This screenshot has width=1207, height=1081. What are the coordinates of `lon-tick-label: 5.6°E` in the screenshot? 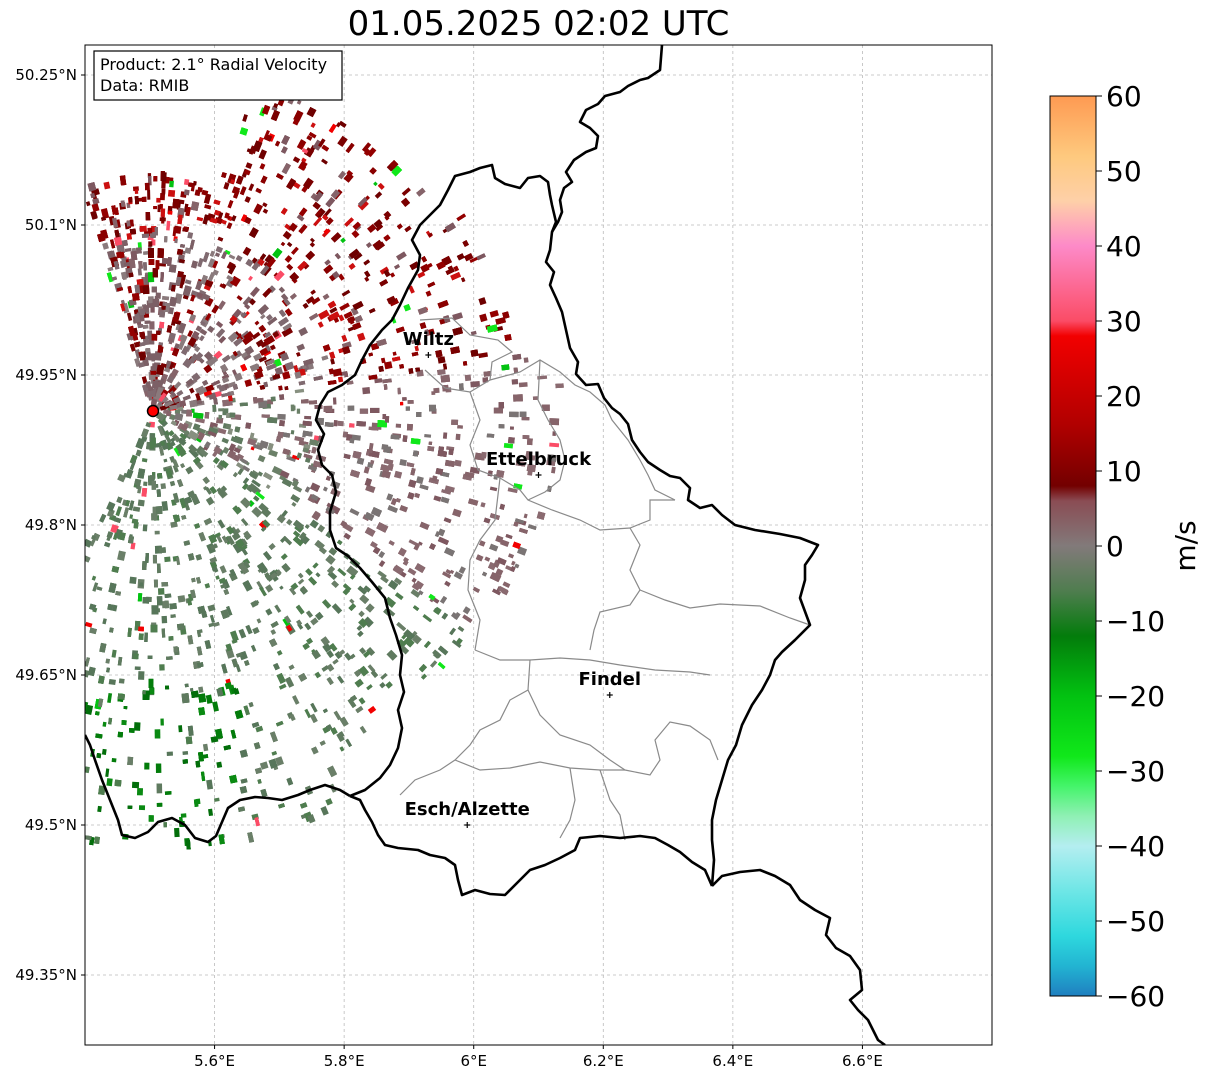 It's located at (214, 1061).